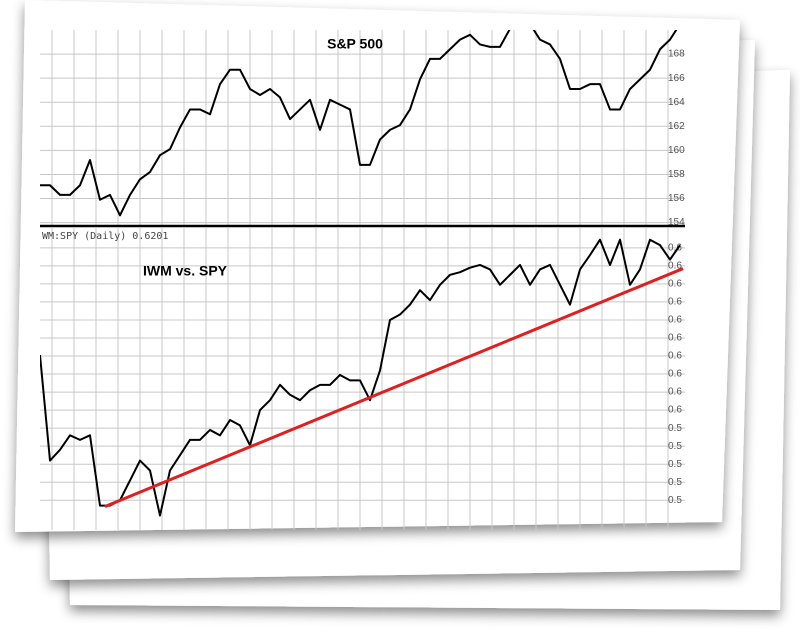 Image resolution: width=800 pixels, height=633 pixels. I want to click on y-tick-label: 160, so click(676, 150).